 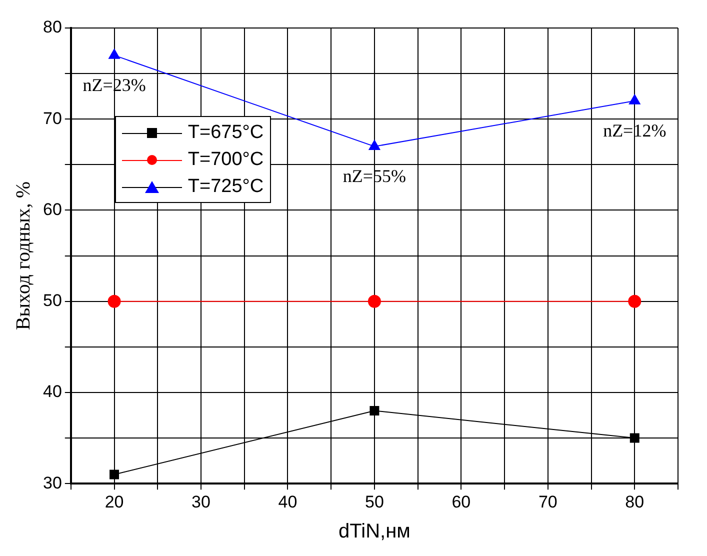 I want to click on y-tick-label: 80, so click(x=52, y=27).